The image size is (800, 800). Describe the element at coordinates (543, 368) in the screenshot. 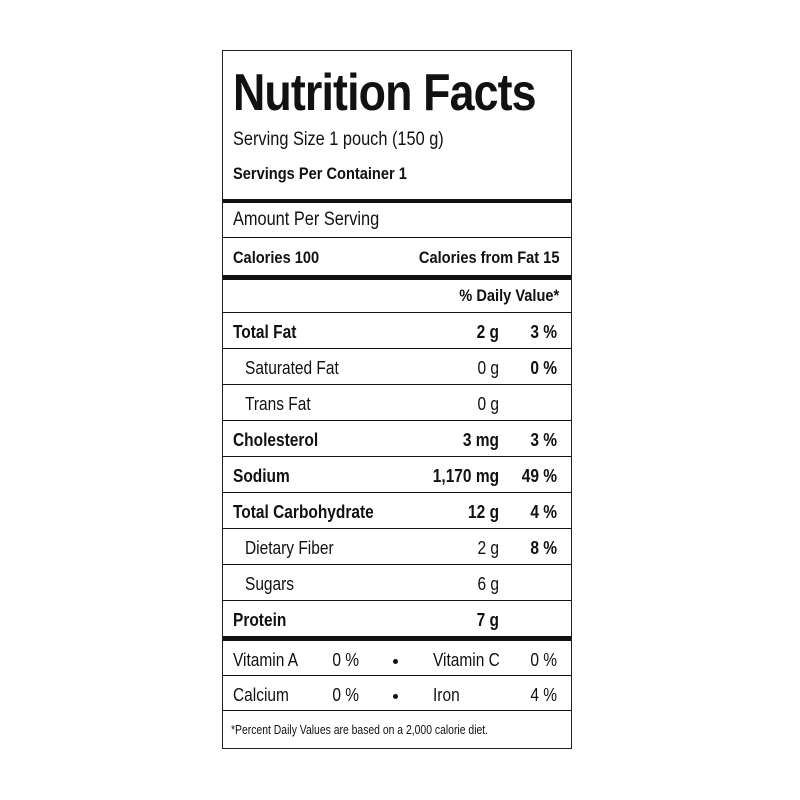

I see `nutrient-dv: 0 %` at that location.